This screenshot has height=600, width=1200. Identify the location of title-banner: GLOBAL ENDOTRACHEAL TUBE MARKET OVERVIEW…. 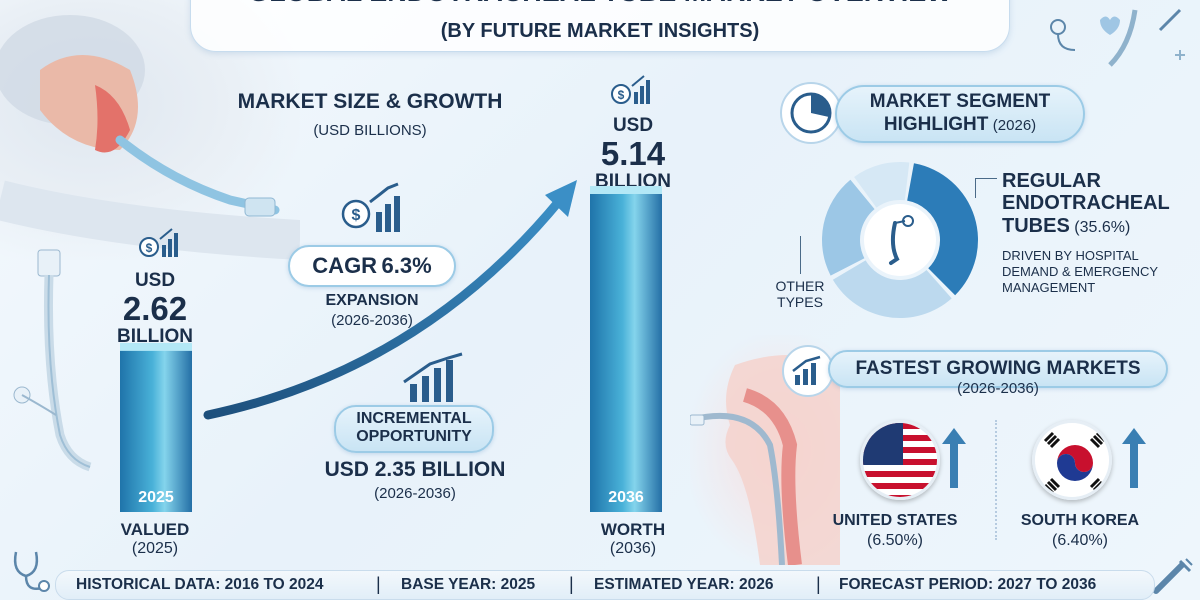
(600, 26).